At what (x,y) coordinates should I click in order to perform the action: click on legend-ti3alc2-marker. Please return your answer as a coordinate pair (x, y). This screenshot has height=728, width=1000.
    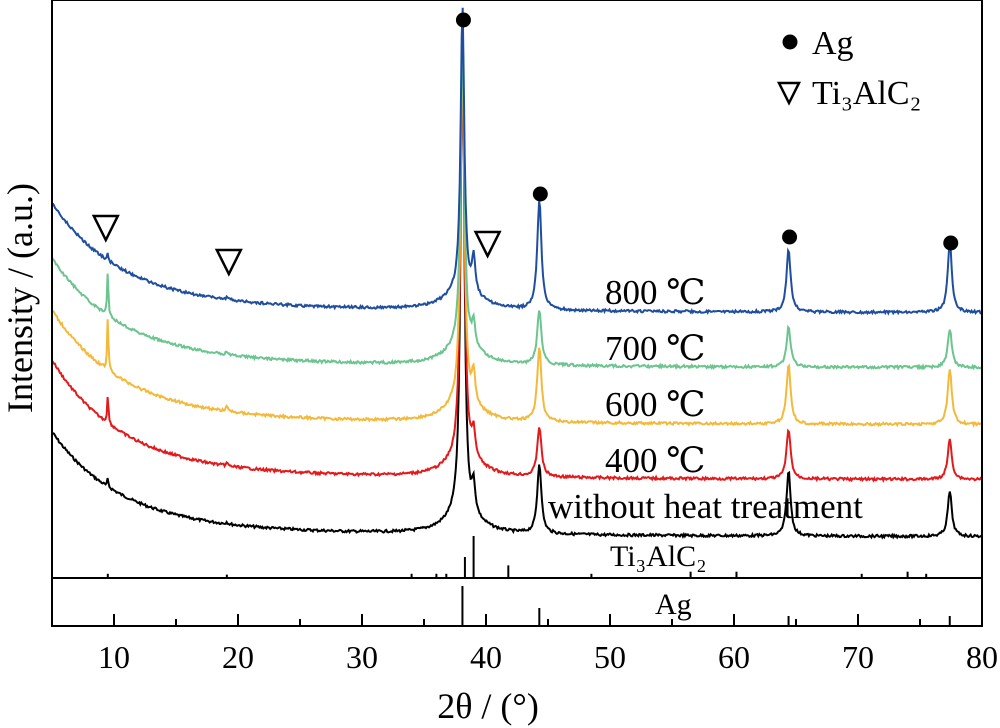
    Looking at the image, I should click on (789, 93).